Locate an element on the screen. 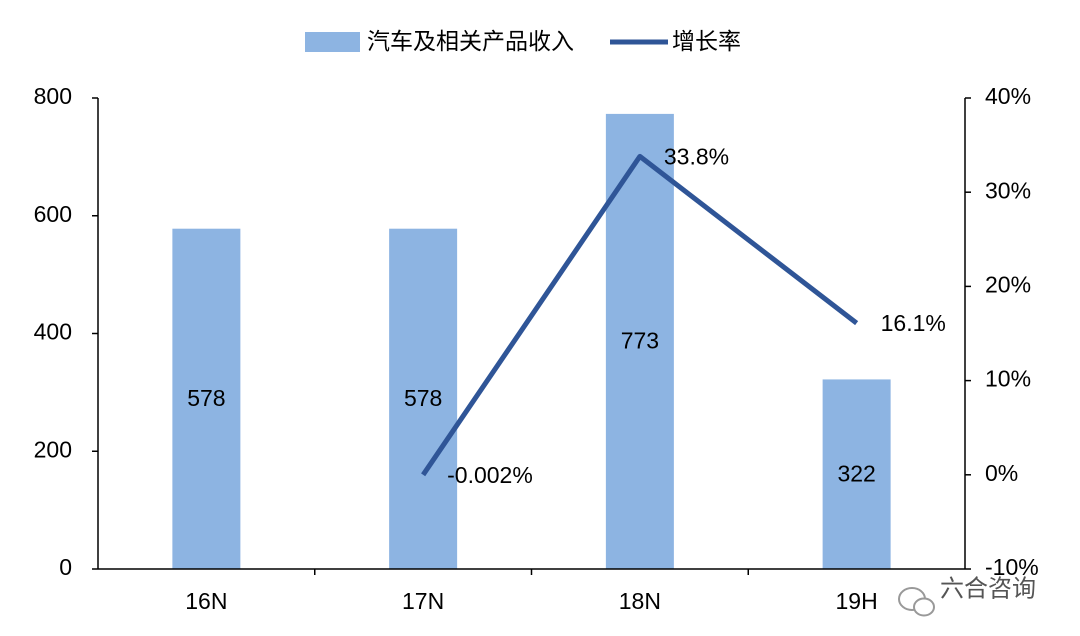 This screenshot has width=1080, height=636. legend-swatch is located at coordinates (332, 42).